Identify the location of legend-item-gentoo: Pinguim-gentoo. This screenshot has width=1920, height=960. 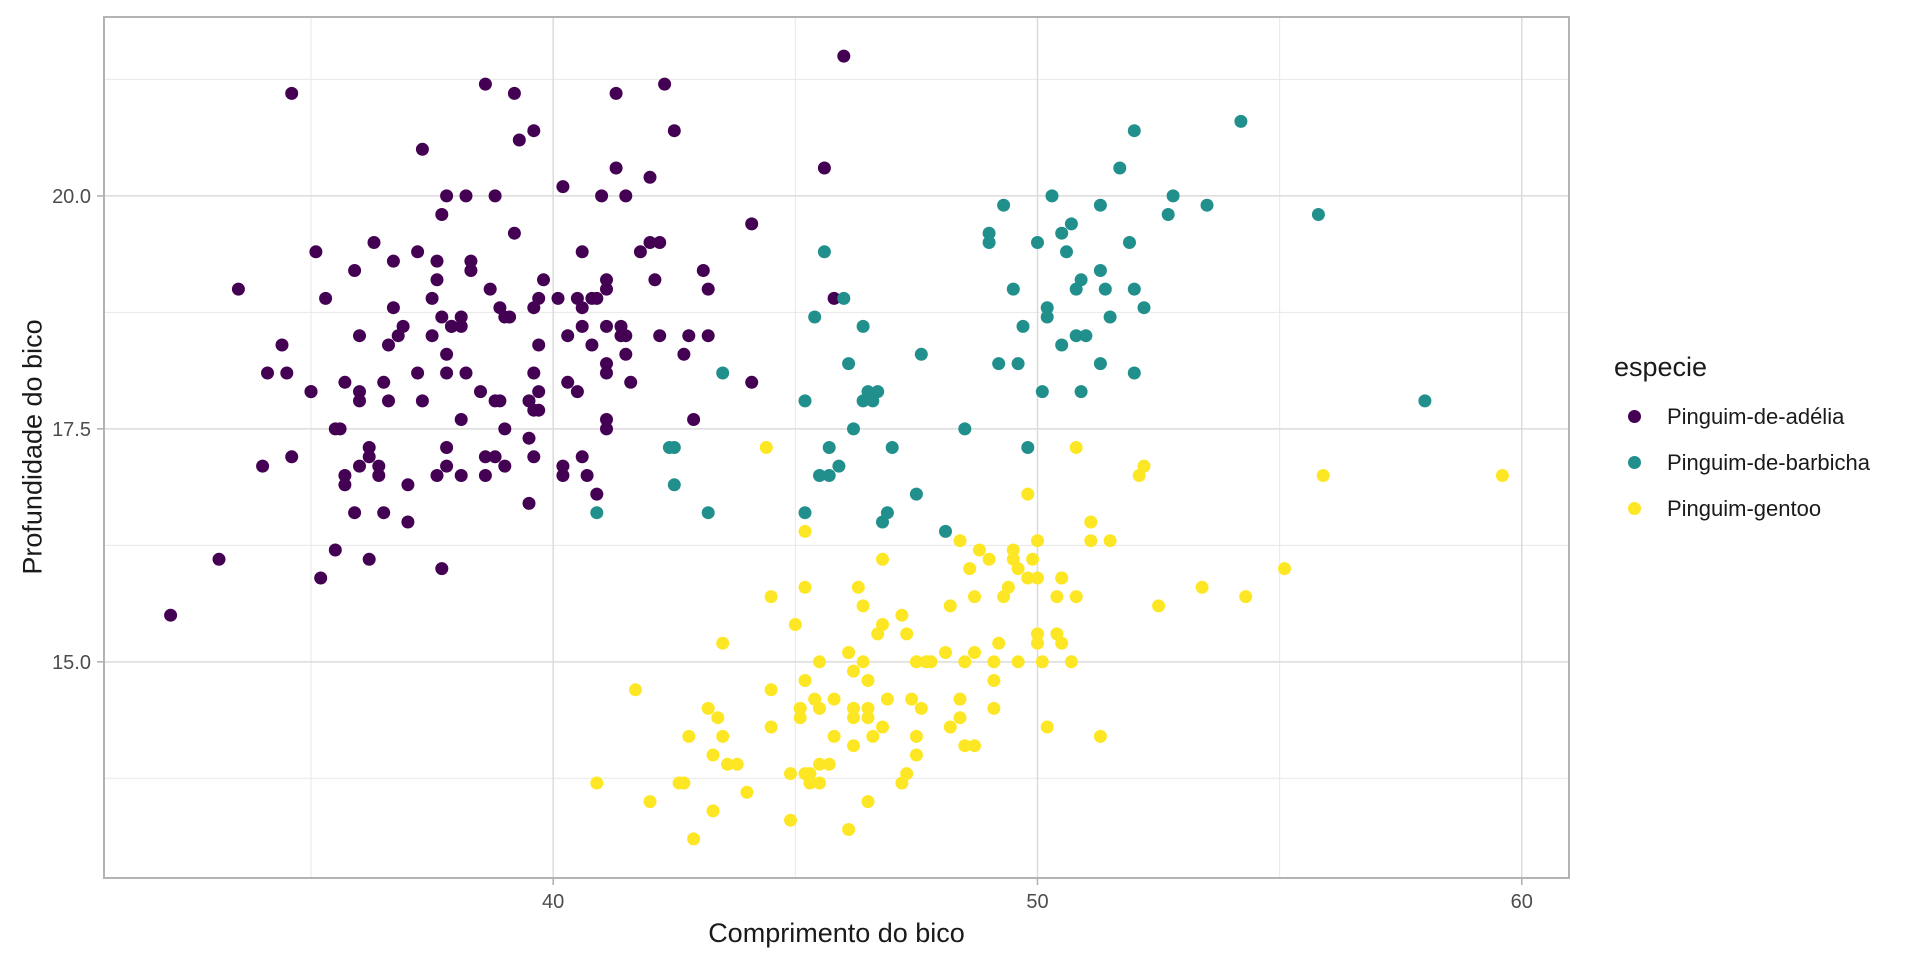
(1742, 508).